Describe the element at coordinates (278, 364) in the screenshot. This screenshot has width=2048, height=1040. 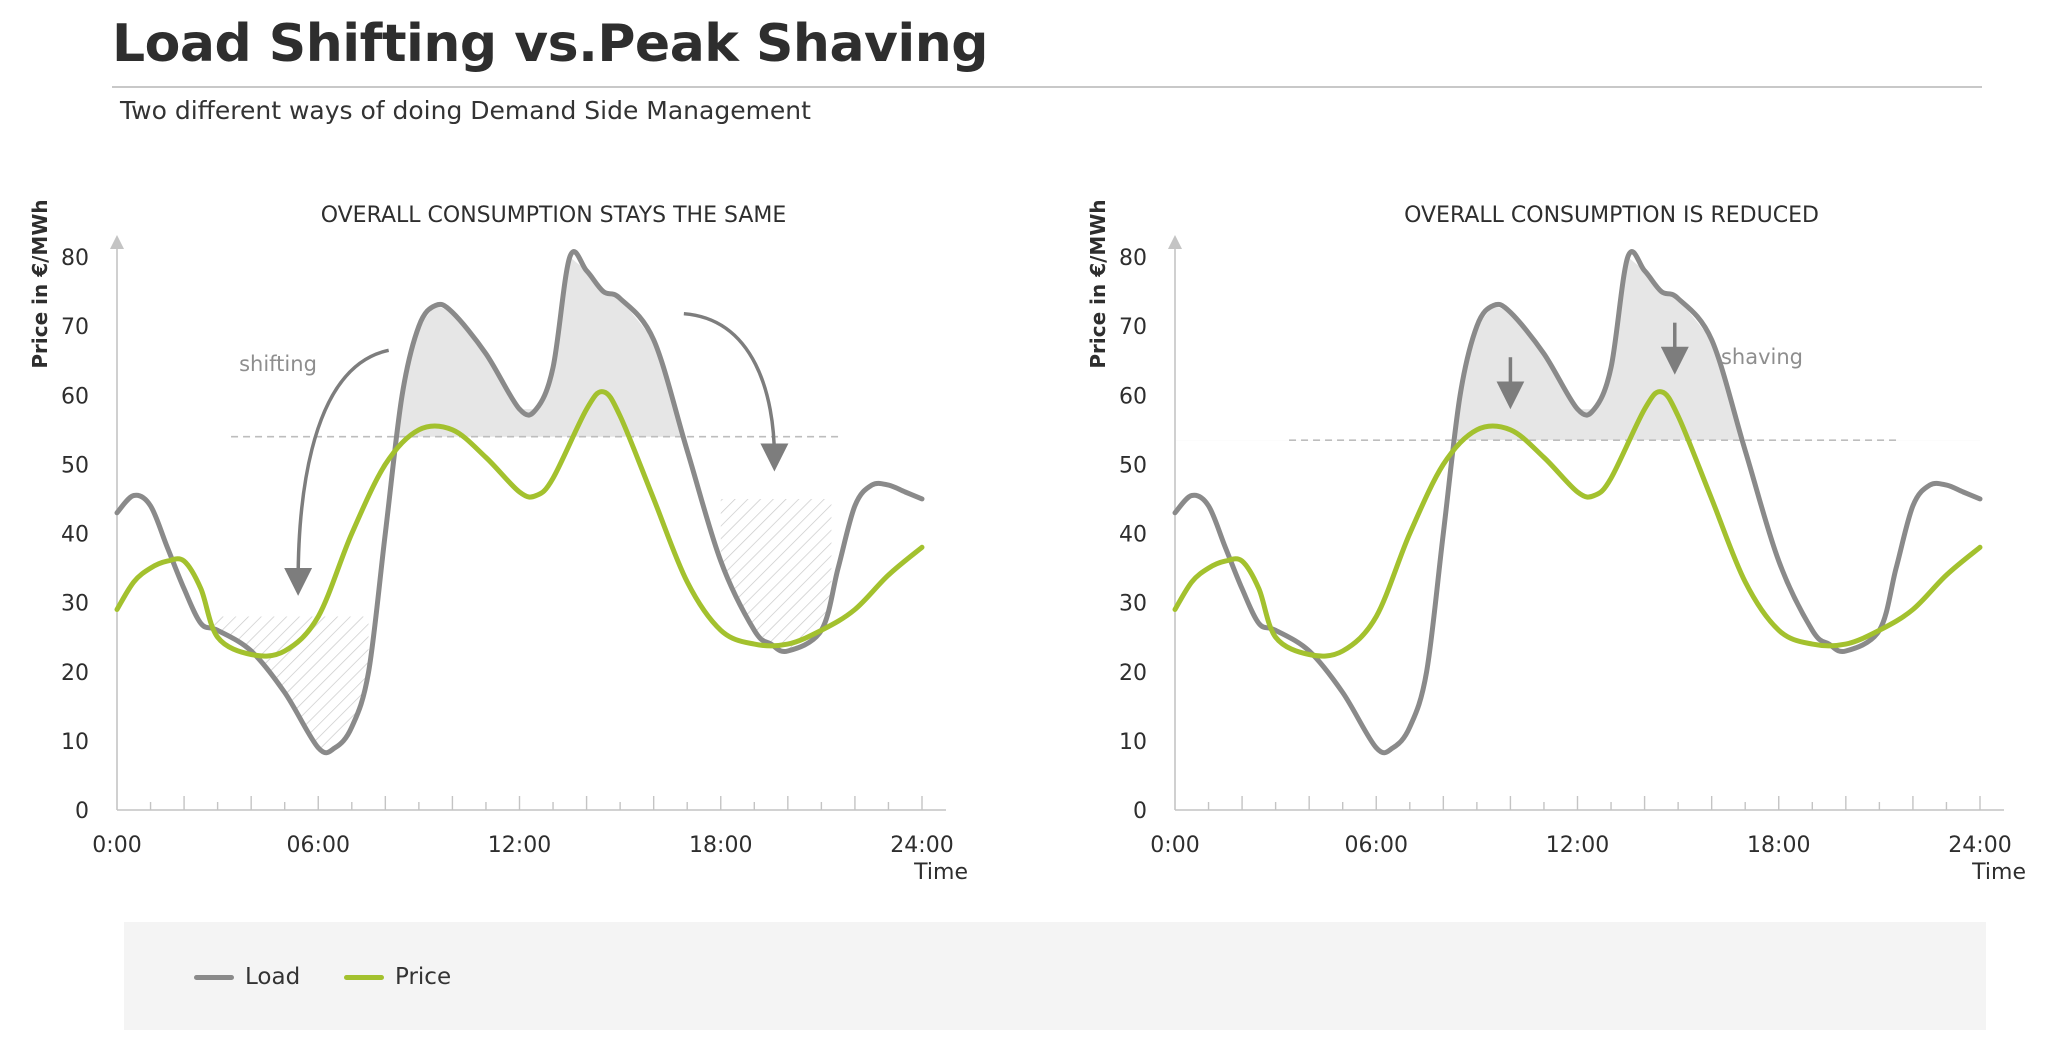
I see `annotation-shifting: shifting` at that location.